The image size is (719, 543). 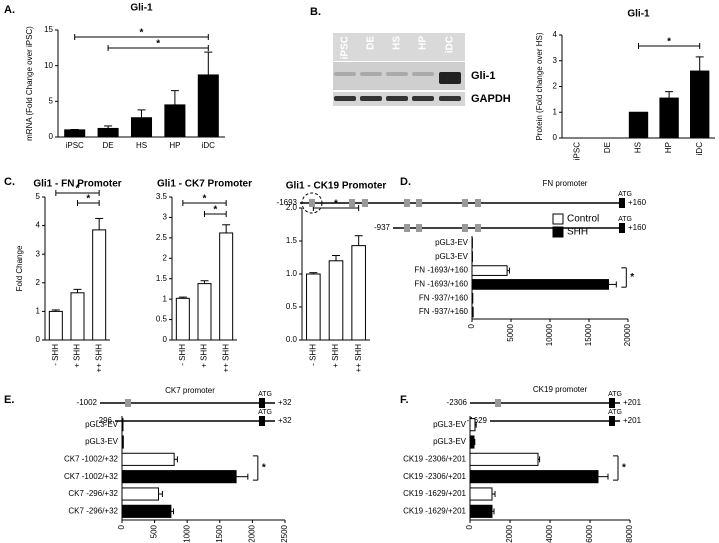 I want to click on x-tick-label: HP, so click(x=668, y=147).